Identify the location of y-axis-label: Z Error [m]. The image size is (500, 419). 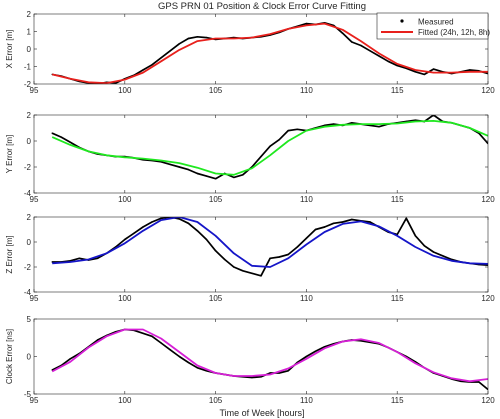
(9, 254).